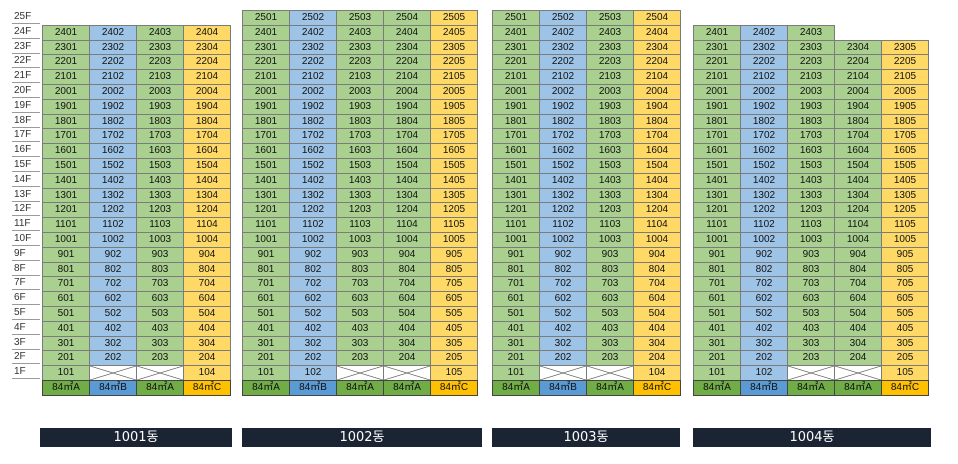 The width and height of the screenshot is (958, 464). I want to click on unit-cell: 2201, so click(266, 62).